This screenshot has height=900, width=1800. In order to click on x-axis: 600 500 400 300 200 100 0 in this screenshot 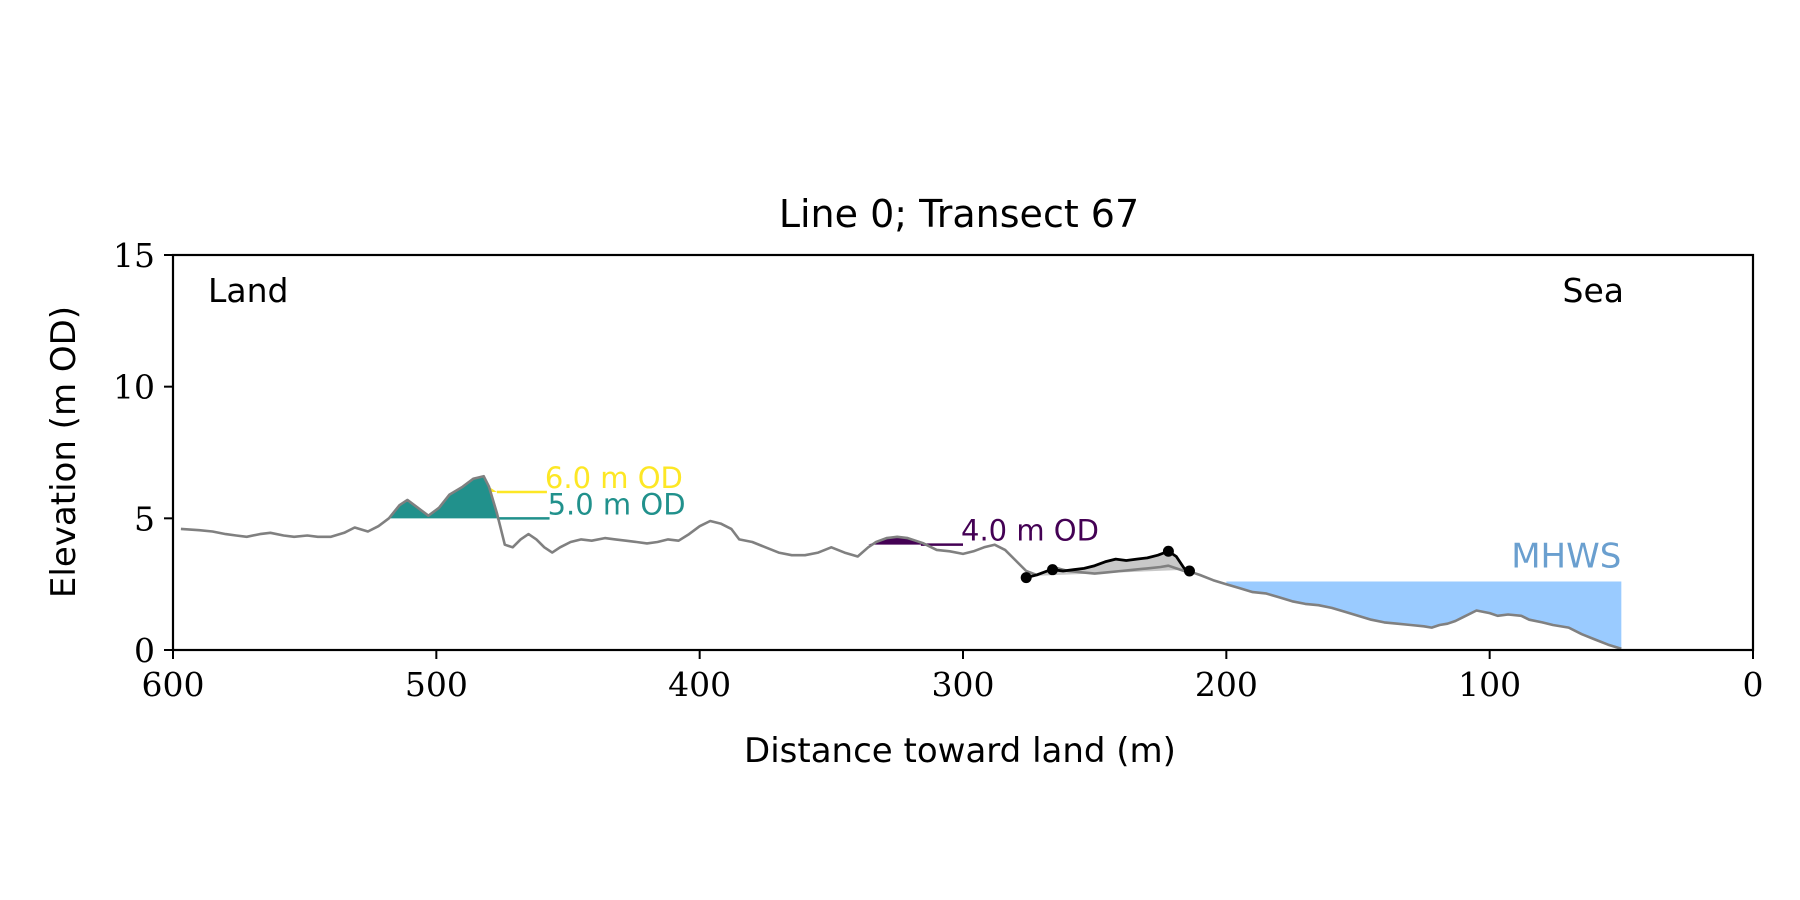, I will do `click(953, 677)`.